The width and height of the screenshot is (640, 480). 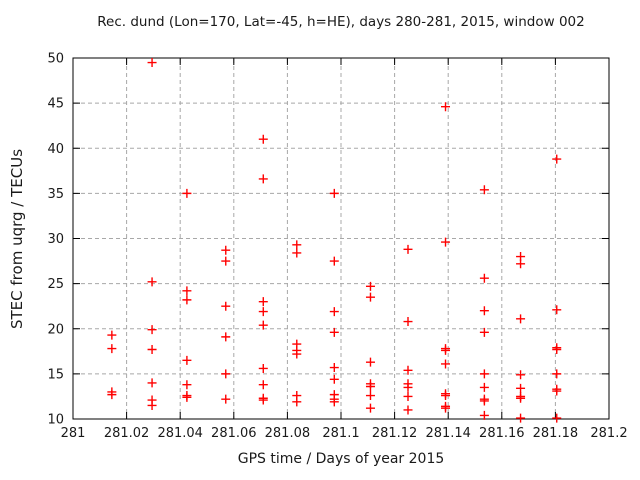 What do you see at coordinates (73, 433) in the screenshot?
I see `x-tick-label: 281` at bounding box center [73, 433].